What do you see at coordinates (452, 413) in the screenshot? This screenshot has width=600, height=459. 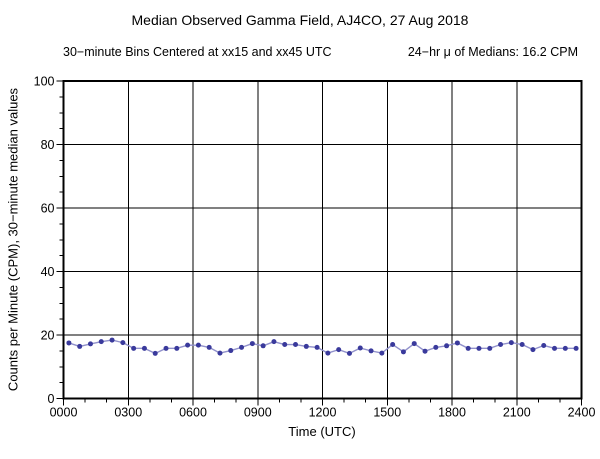 I see `x-tick-label: 1800` at bounding box center [452, 413].